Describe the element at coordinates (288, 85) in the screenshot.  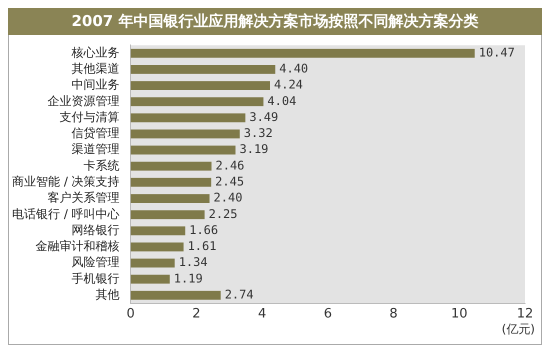
I see `data-label: 4.24` at that location.